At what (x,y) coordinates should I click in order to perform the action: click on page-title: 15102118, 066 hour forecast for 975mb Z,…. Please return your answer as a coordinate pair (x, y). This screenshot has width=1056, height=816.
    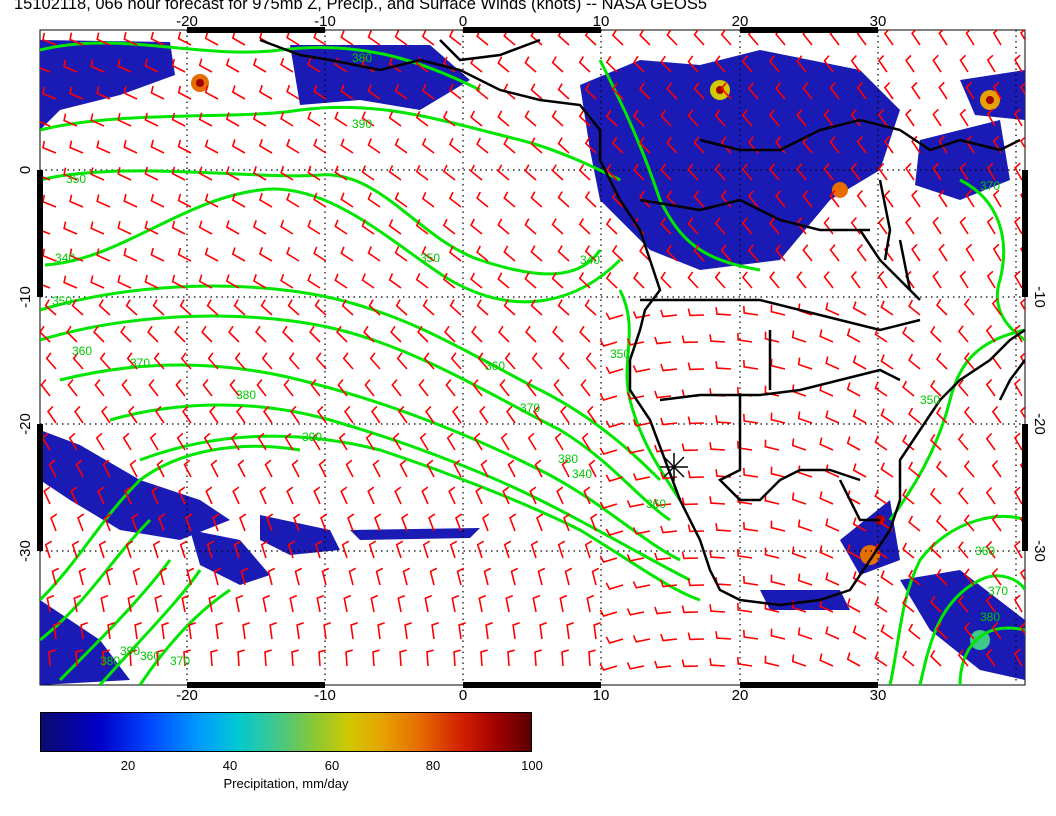
    Looking at the image, I should click on (361, 6).